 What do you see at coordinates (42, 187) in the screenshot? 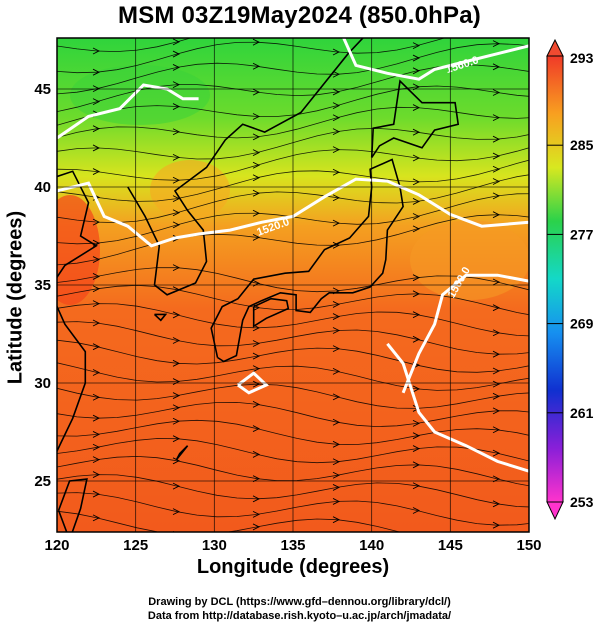
I see `y-tick-label: 40` at bounding box center [42, 187].